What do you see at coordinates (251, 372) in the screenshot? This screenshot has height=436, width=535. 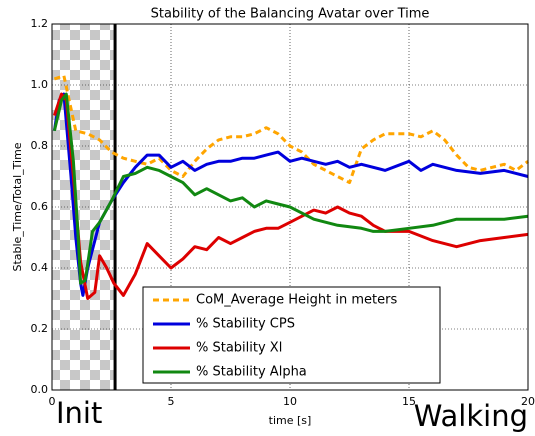 I see `legend-label: % Stability Alpha` at bounding box center [251, 372].